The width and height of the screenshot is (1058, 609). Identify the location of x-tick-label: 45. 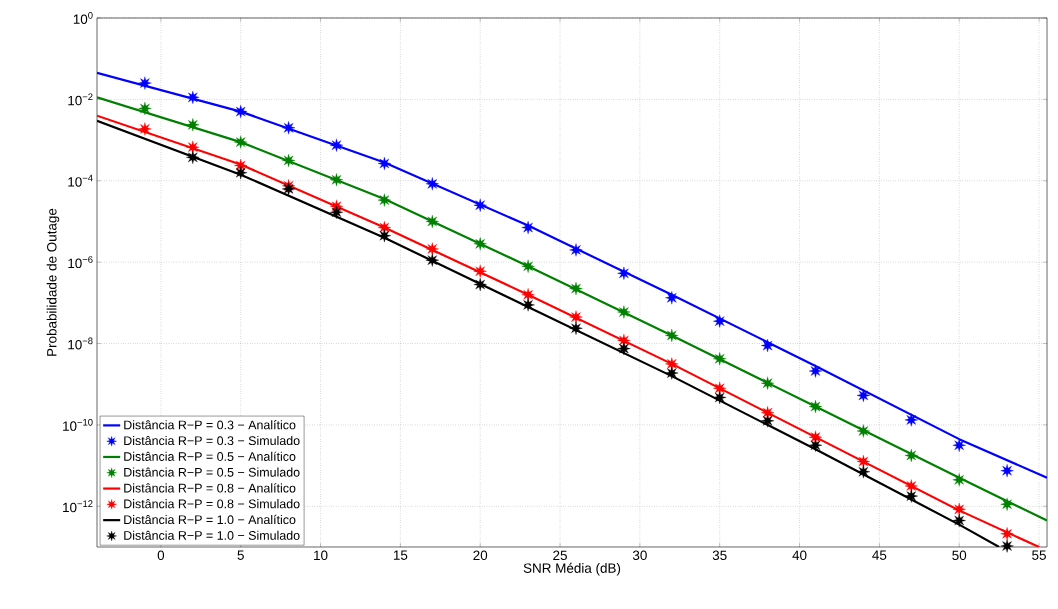
(879, 555).